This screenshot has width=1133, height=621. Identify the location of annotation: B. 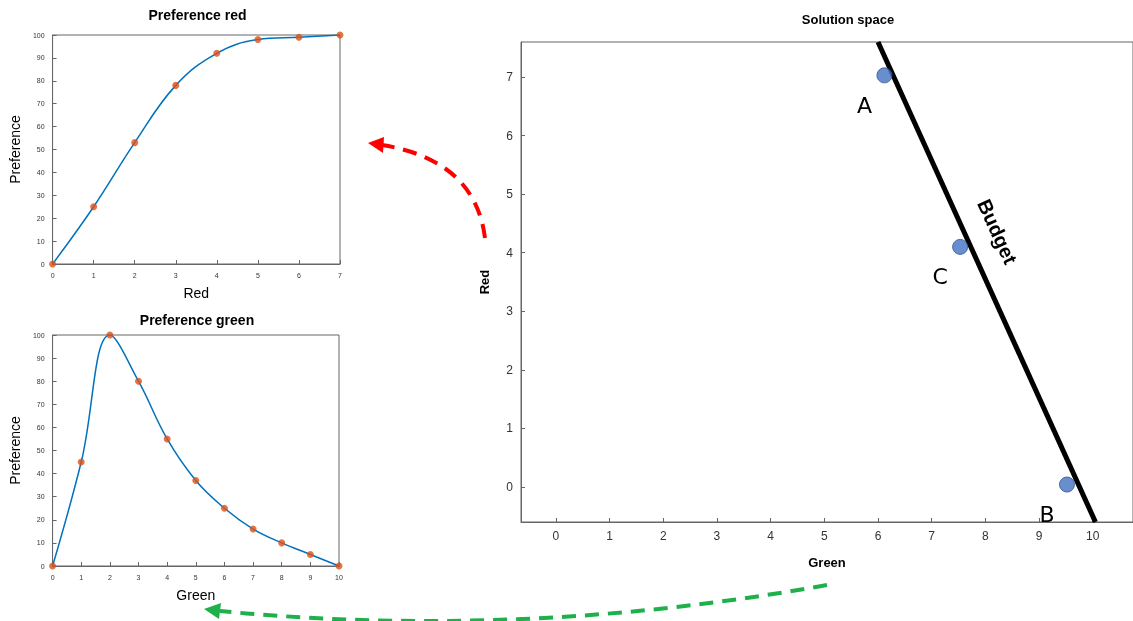
(1047, 515).